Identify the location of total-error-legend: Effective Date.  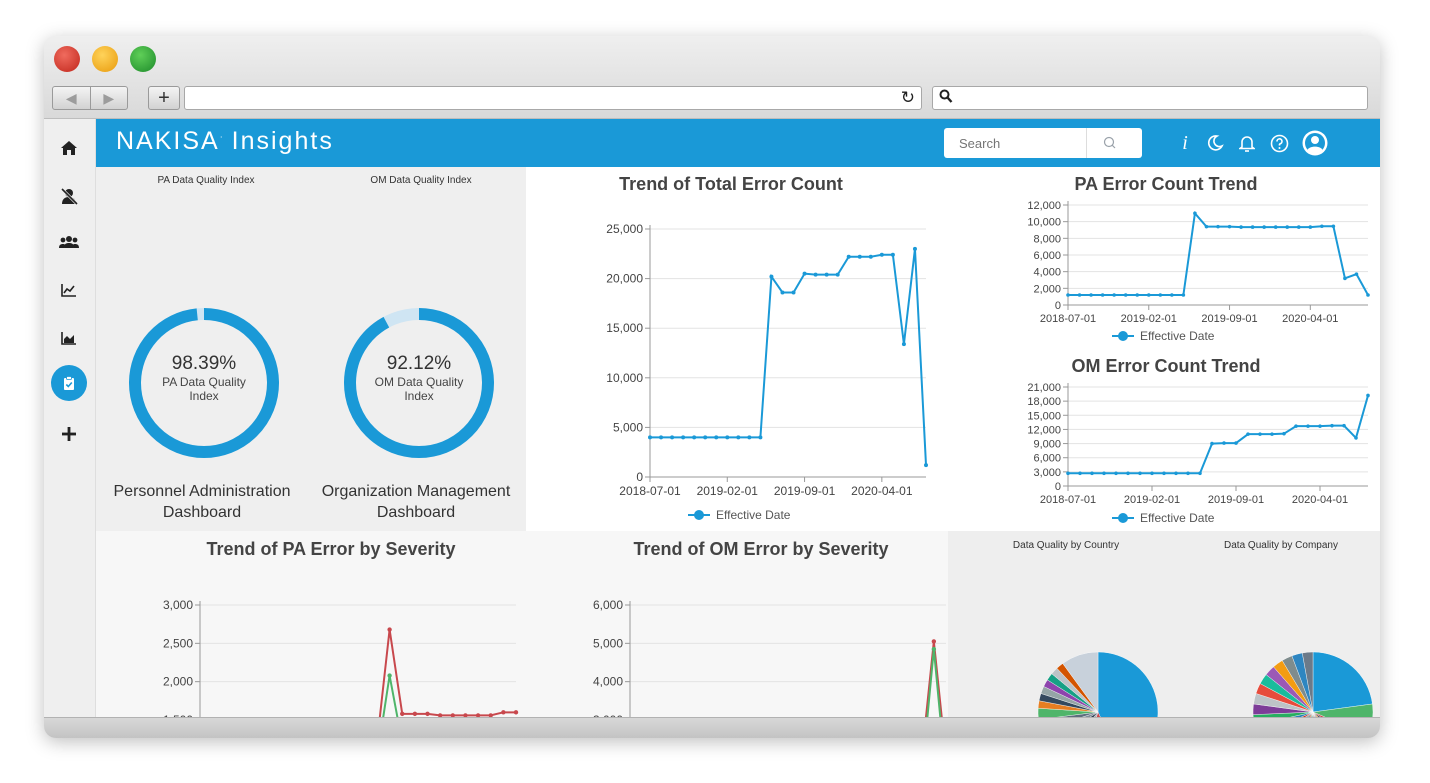
(739, 515).